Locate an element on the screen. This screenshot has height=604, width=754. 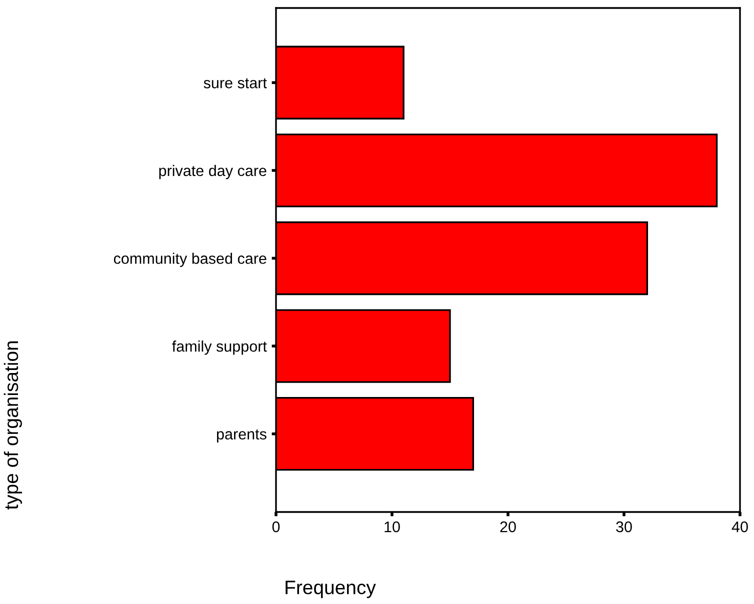
y-tick-label: community based care is located at coordinates (190, 259).